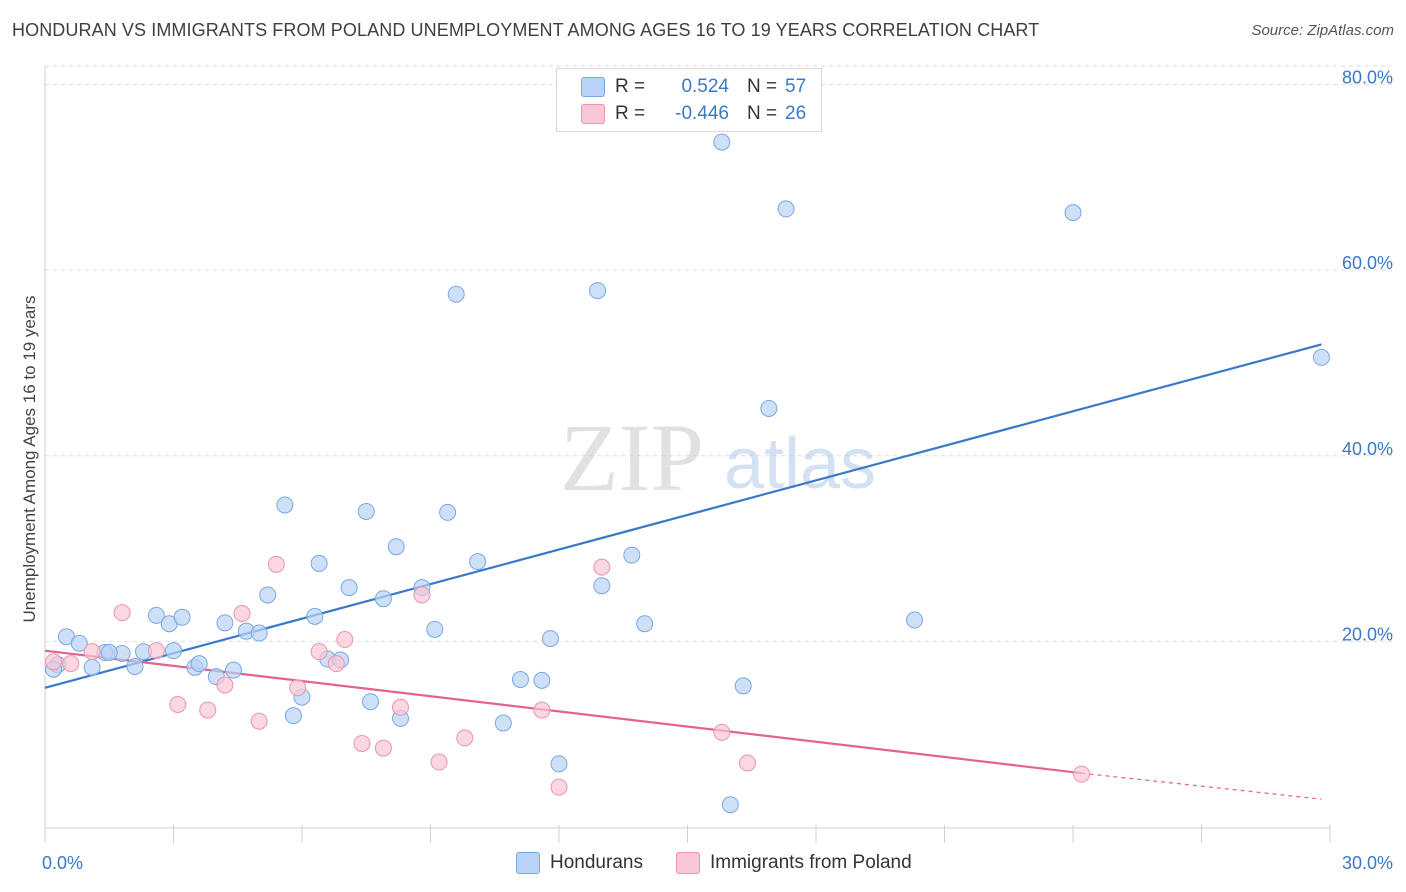 The image size is (1406, 892). I want to click on legend-swatch-hondurans, so click(528, 863).